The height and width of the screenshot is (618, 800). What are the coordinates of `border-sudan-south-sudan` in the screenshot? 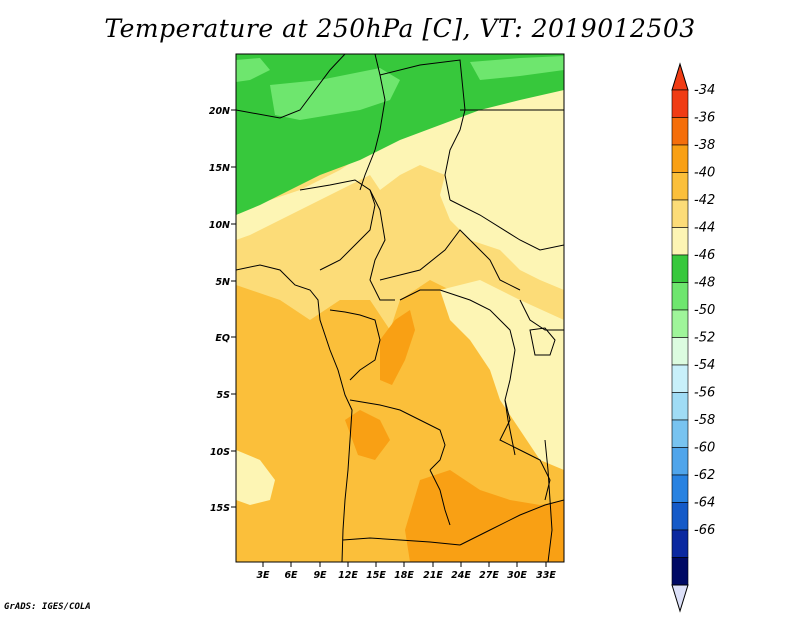 It's located at (506, 225).